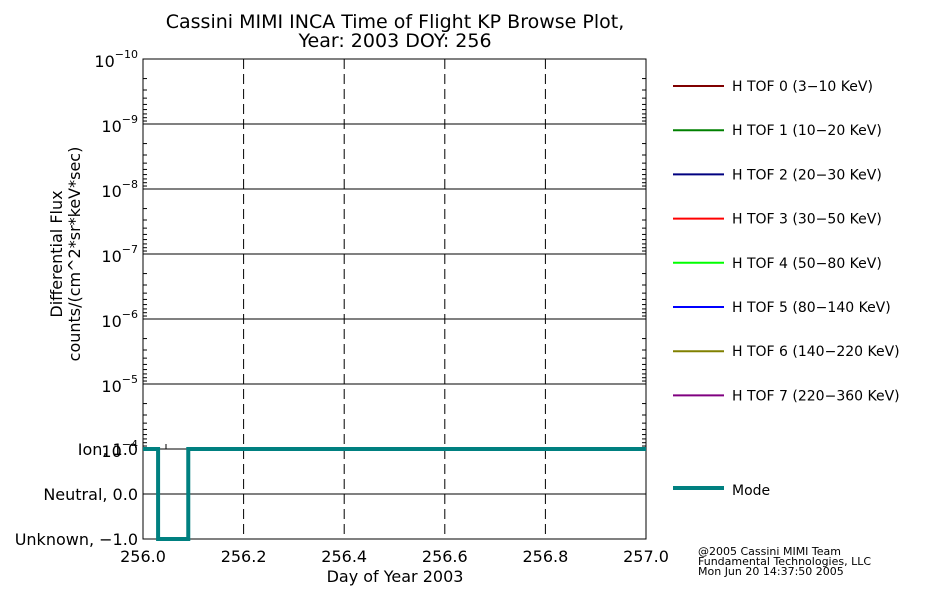 The height and width of the screenshot is (600, 950). Describe the element at coordinates (119, 384) in the screenshot. I see `flux-y-tick-label: 10⁻⁵` at that location.